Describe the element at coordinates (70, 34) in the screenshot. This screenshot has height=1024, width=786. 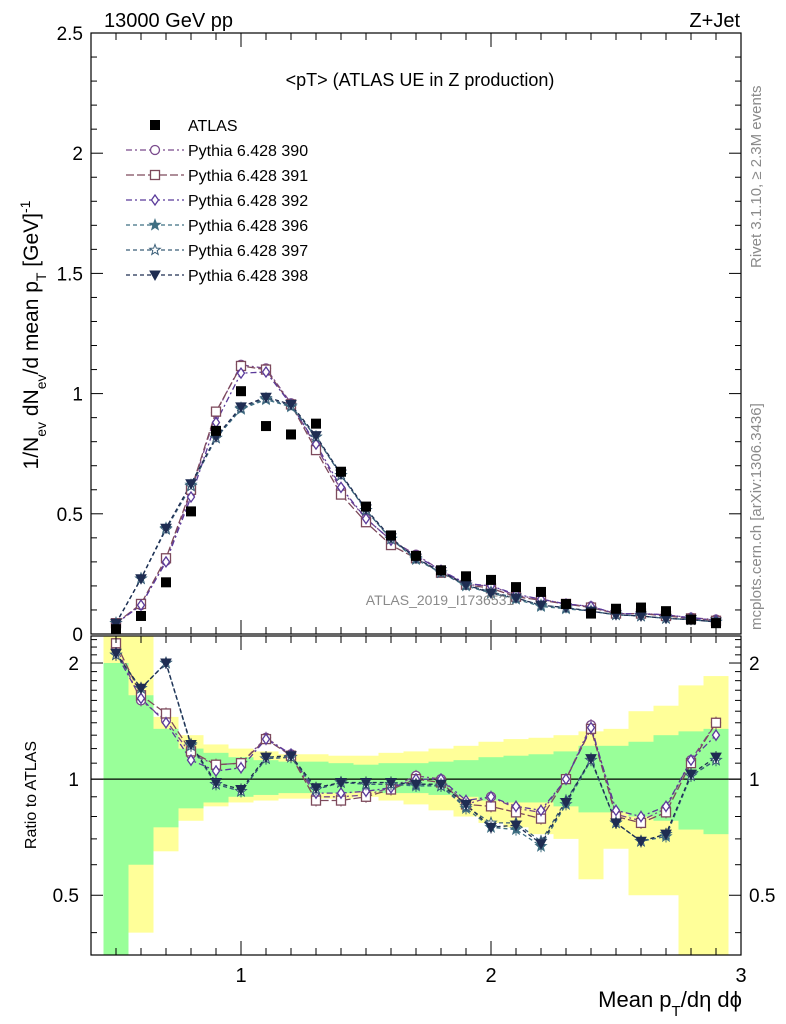
I see `main-y-tick-label: 2.5` at that location.